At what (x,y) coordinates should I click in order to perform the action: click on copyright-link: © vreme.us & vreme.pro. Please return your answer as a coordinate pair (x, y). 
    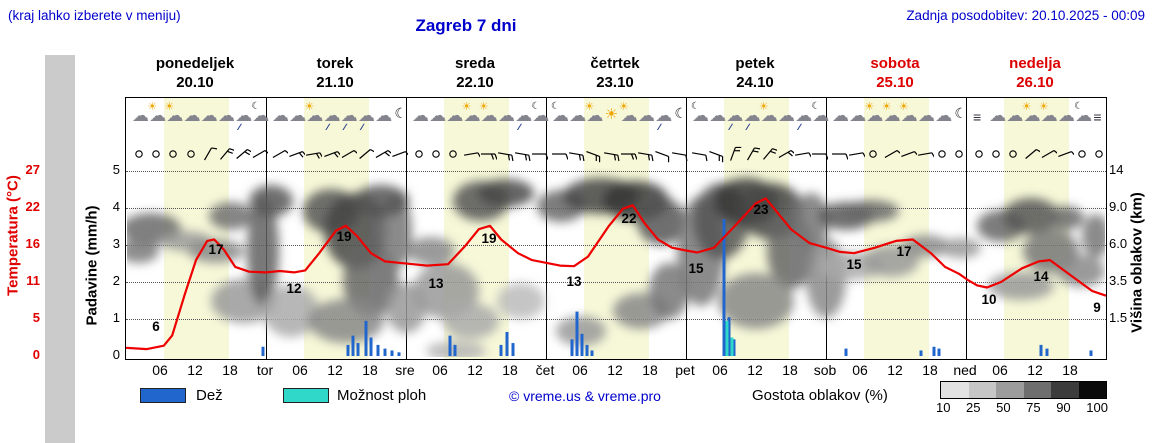
    Looking at the image, I should click on (585, 396).